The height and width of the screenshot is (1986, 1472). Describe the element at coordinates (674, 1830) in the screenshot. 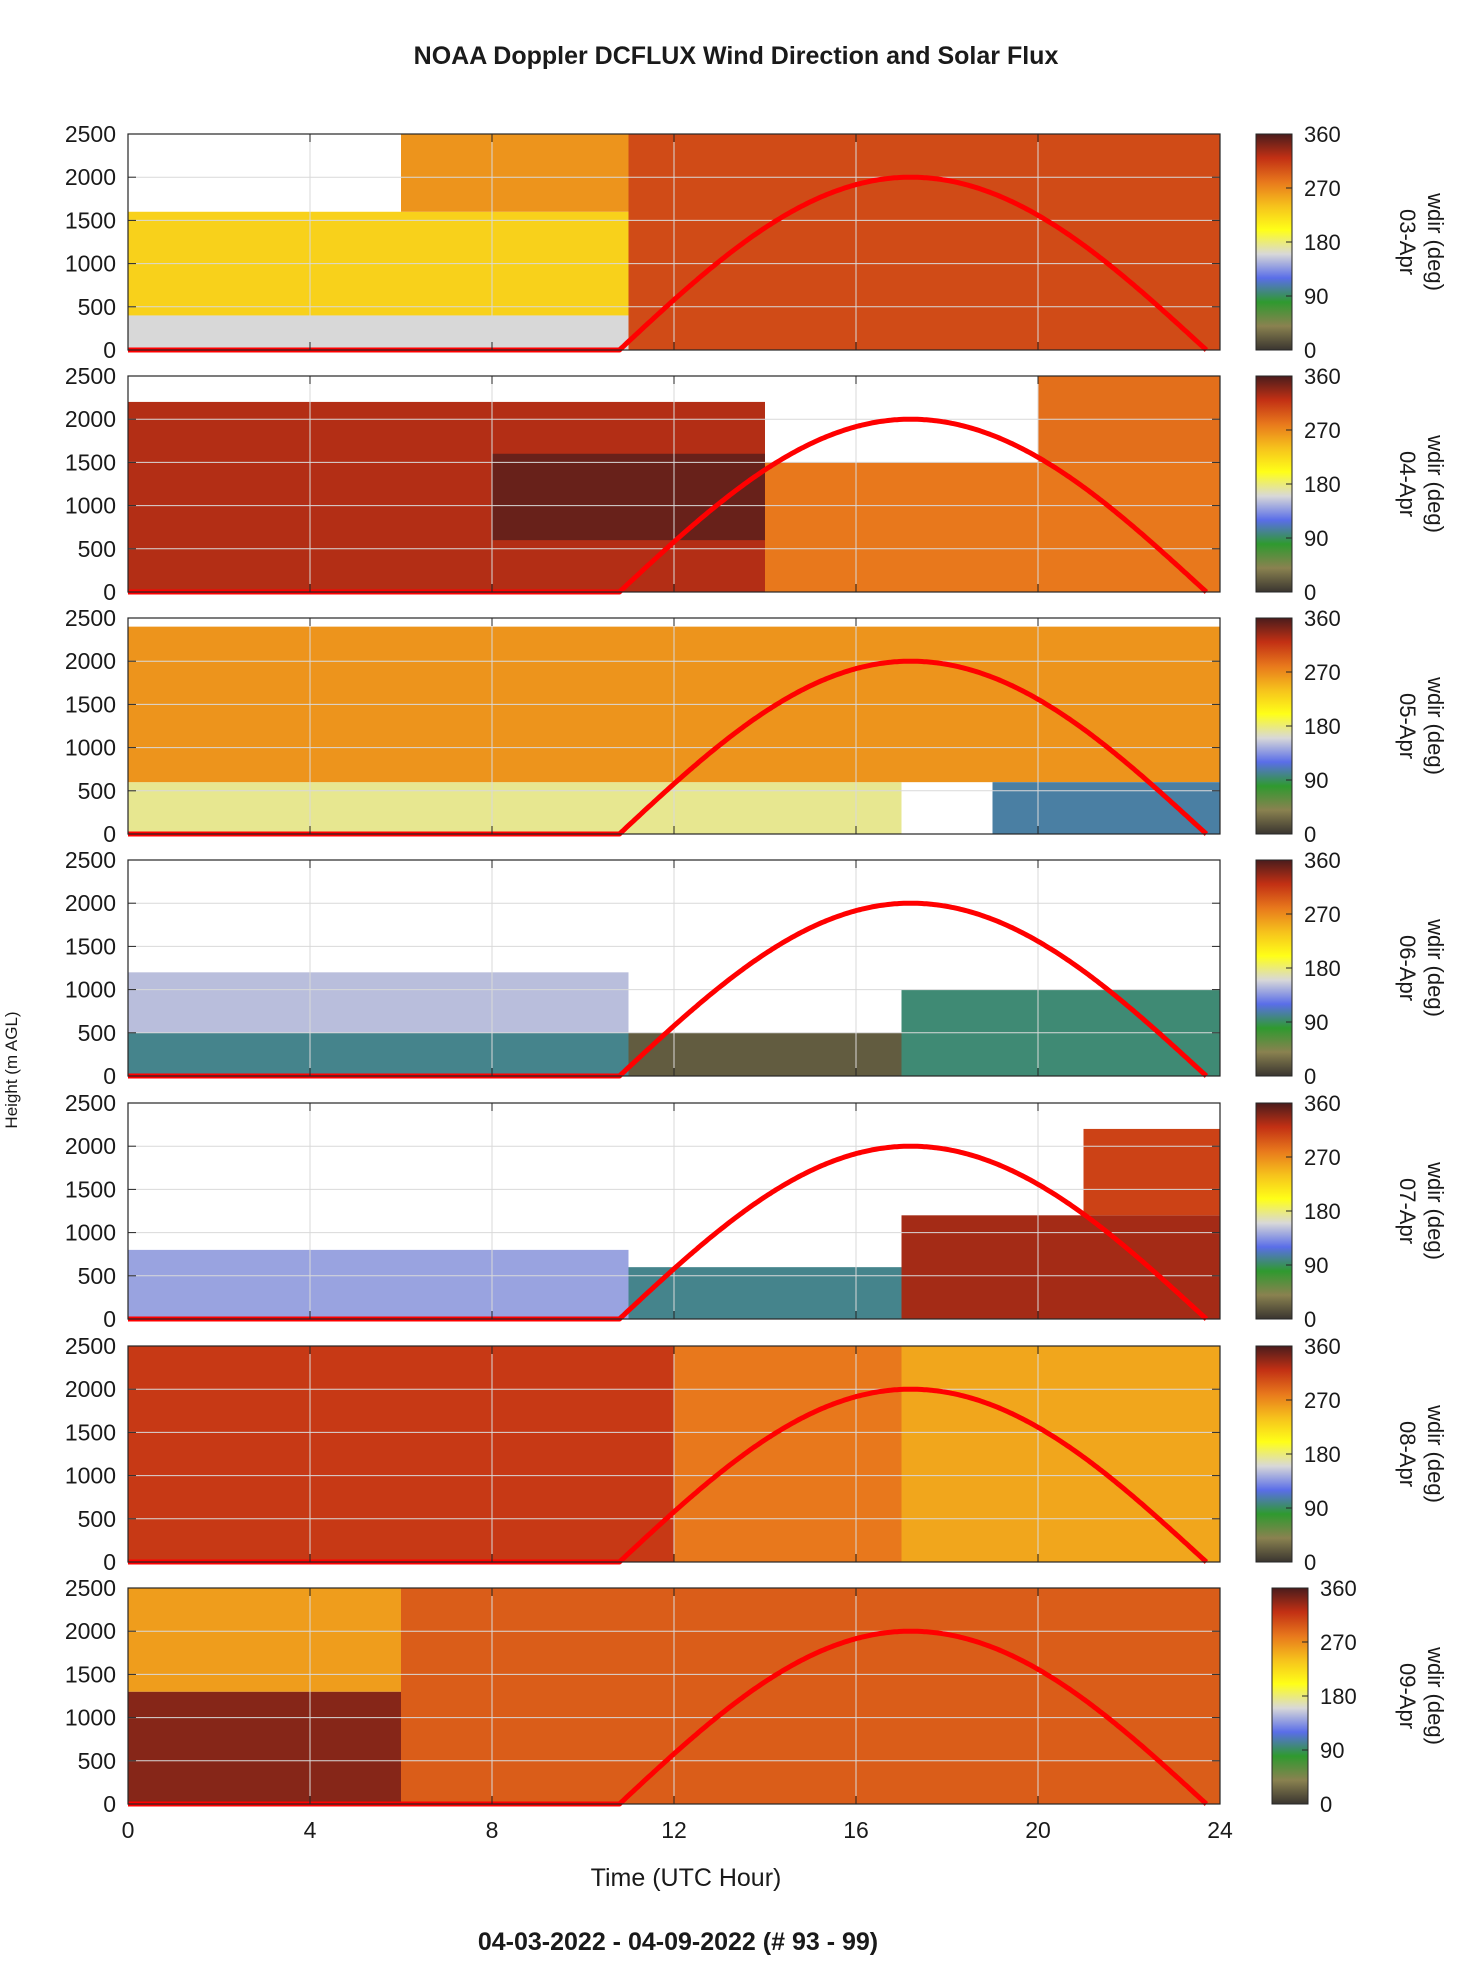

I see `x-tick-label: 12` at that location.